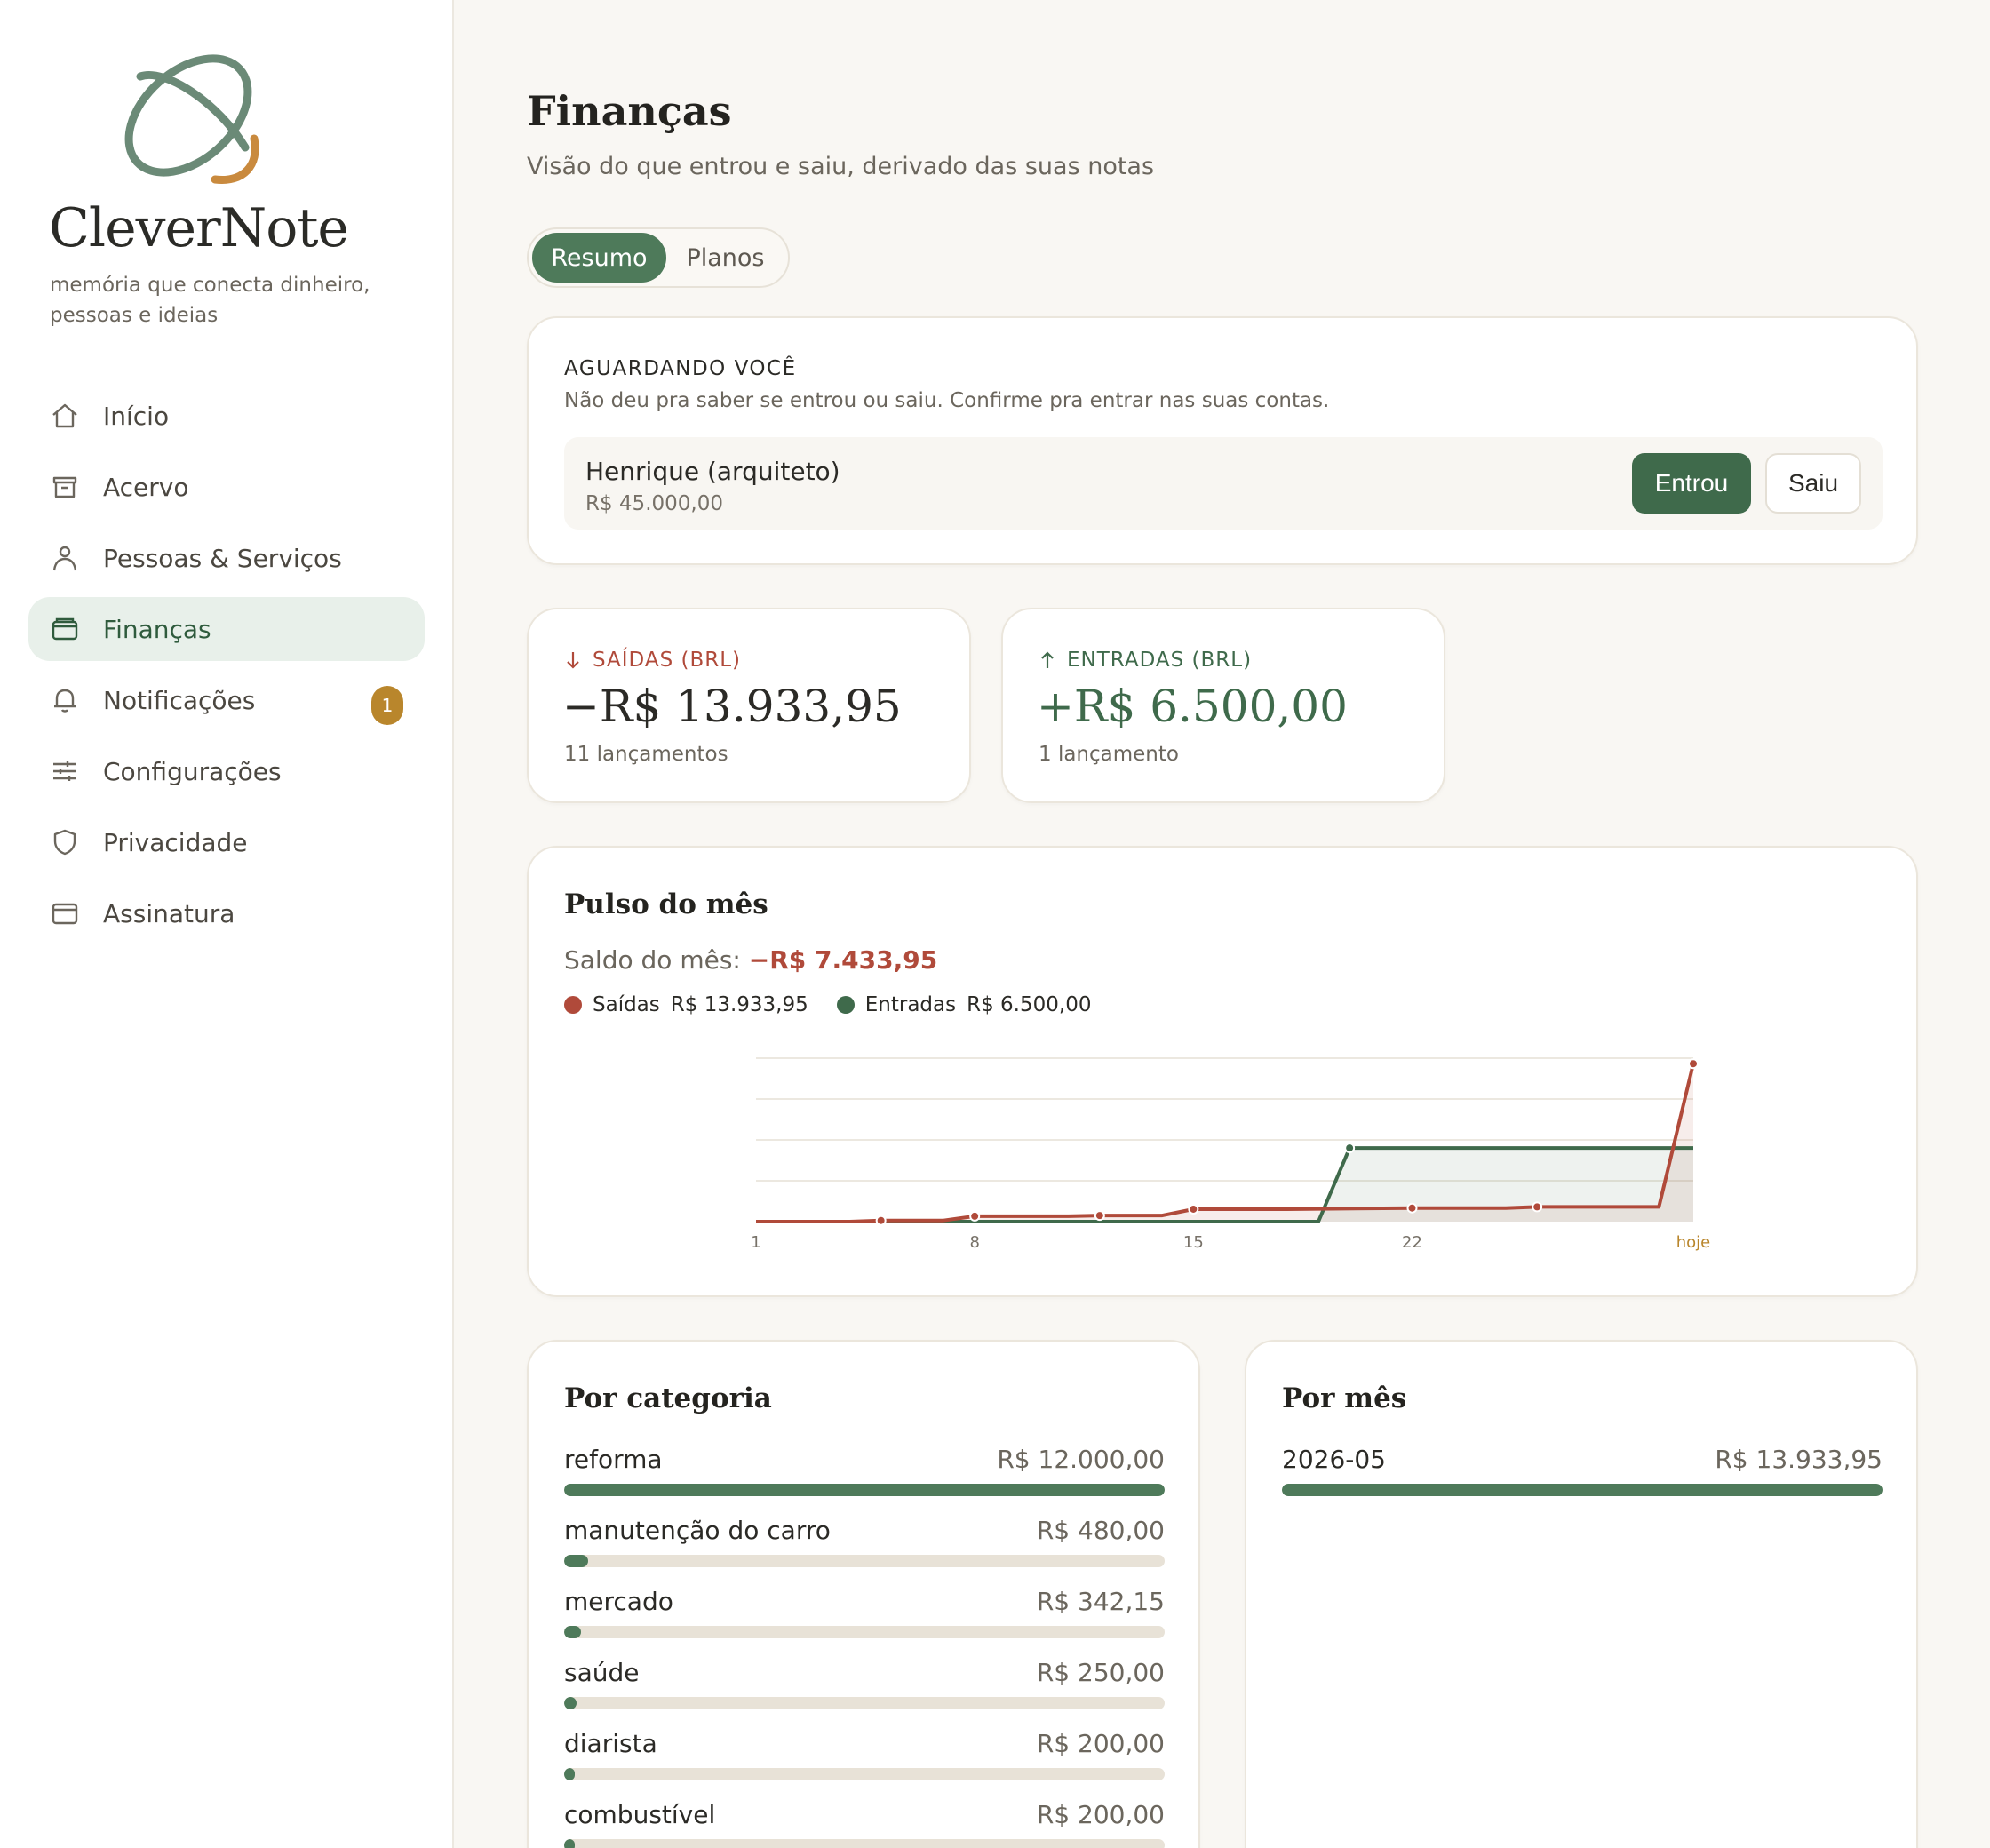  Describe the element at coordinates (667, 660) in the screenshot. I see `kpi-saidas-label-text: SAÍDAS (BRL)` at that location.